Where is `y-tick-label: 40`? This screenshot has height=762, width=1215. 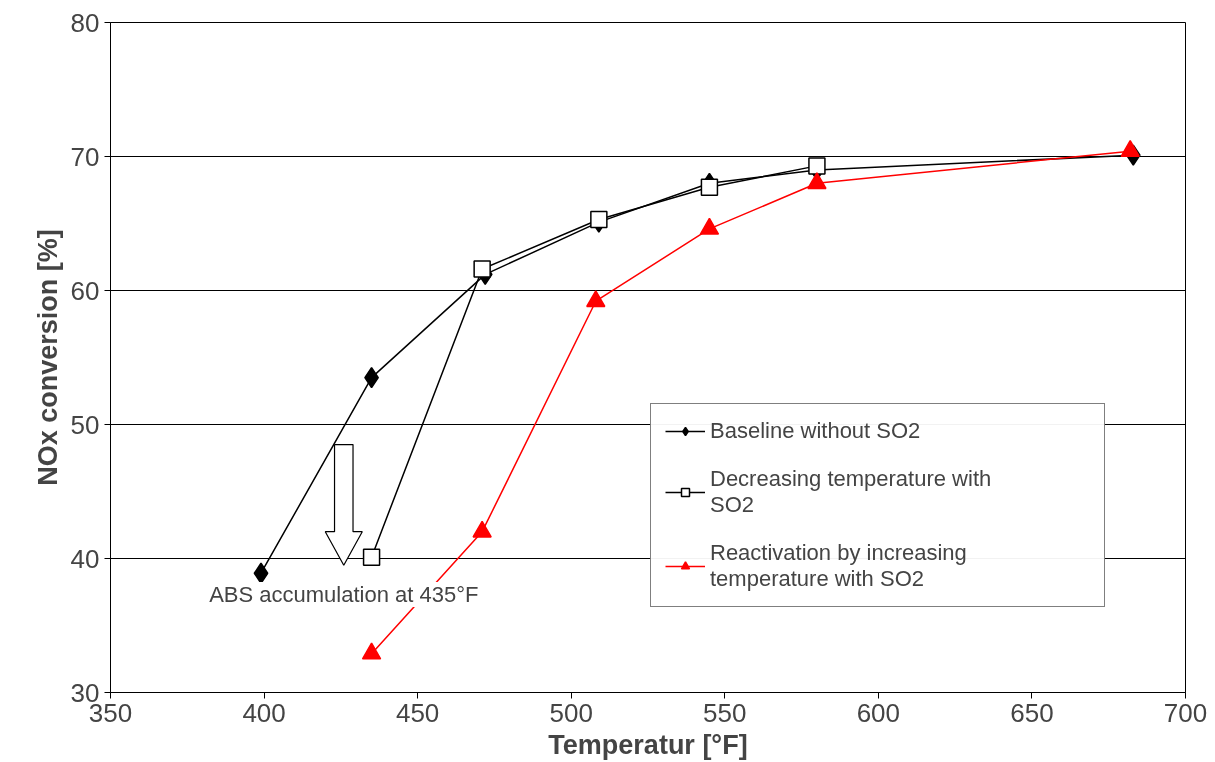
y-tick-label: 40 is located at coordinates (85, 558).